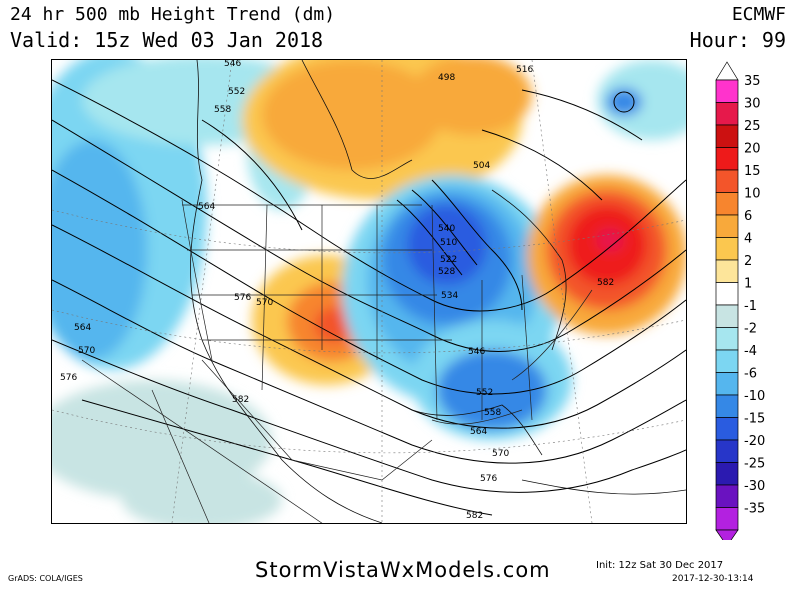 This screenshot has height=594, width=800. Describe the element at coordinates (754, 486) in the screenshot. I see `colorbar-label: -30` at that location.